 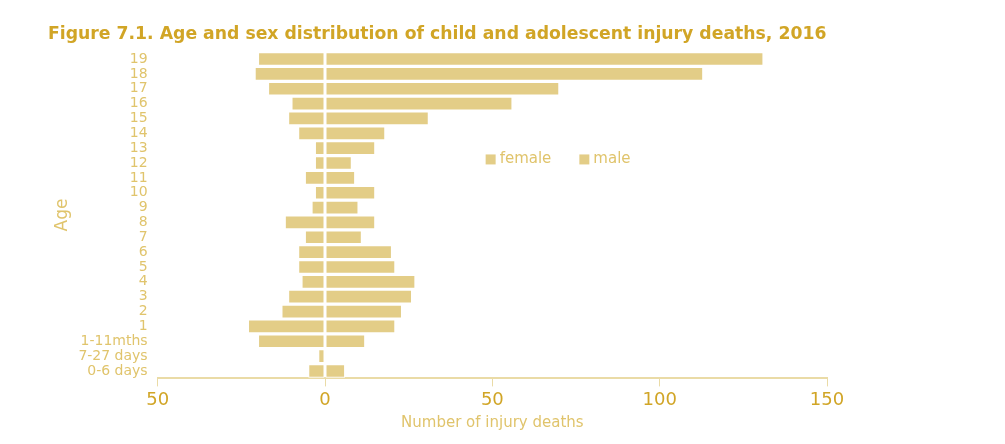 I want to click on y-axis-title: Age, so click(x=60, y=215).